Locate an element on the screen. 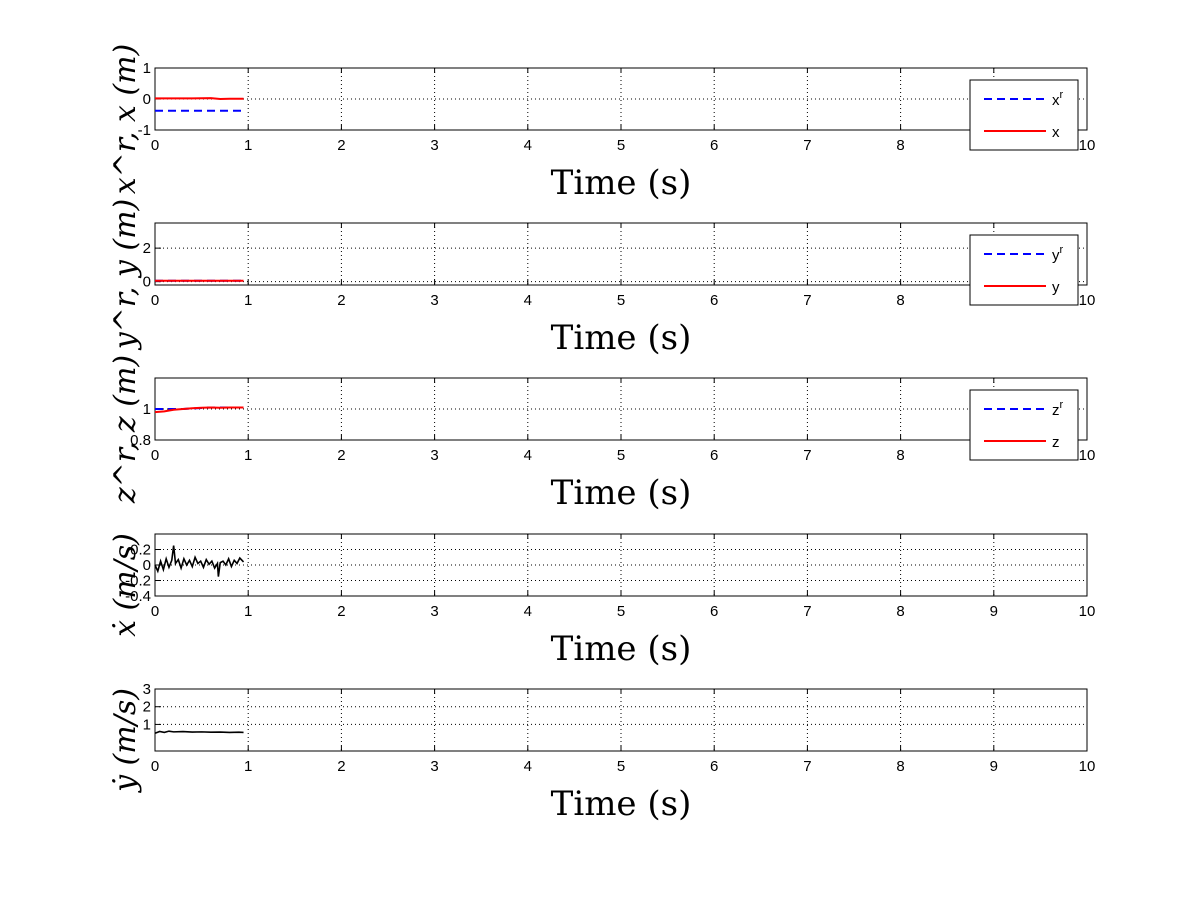 The image size is (1200, 900). series-line-x is located at coordinates (199, 99).